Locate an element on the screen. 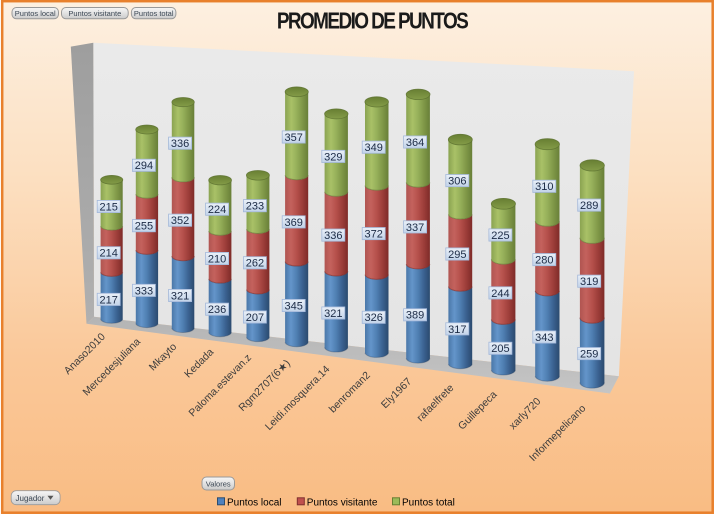 The width and height of the screenshot is (716, 520). svg-text: 205 is located at coordinates (500, 349).